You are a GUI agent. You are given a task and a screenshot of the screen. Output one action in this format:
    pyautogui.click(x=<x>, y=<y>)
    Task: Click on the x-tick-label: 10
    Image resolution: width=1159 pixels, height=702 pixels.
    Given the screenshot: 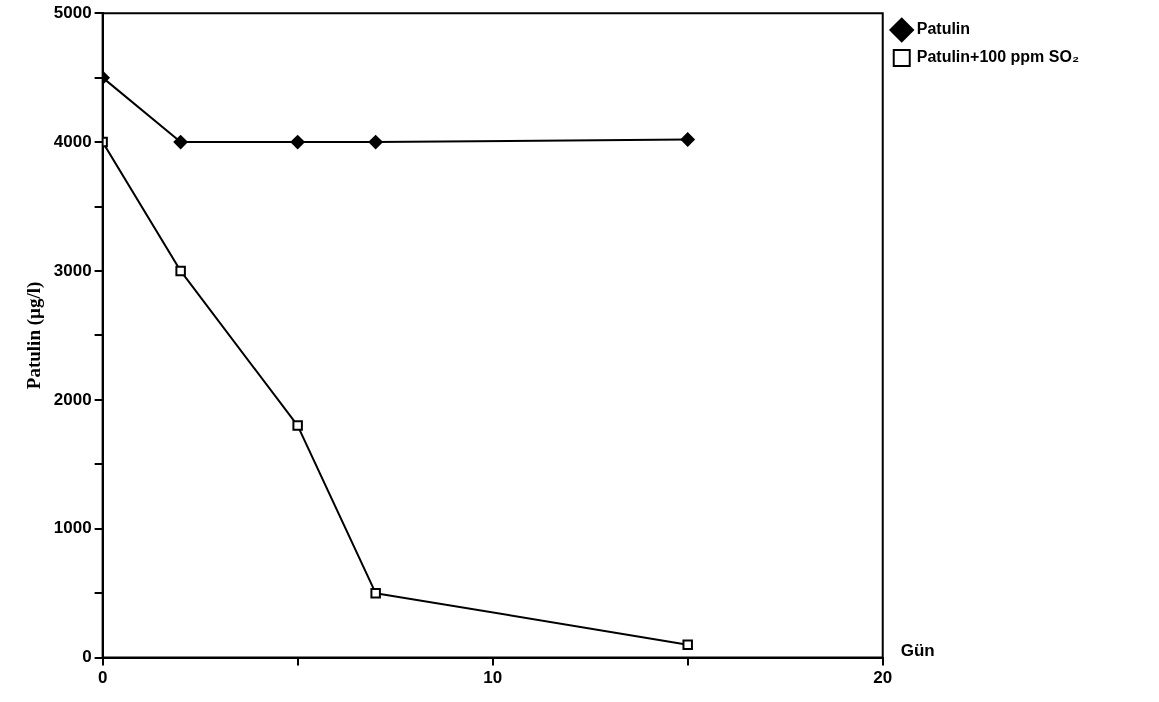 What is the action you would take?
    pyautogui.click(x=493, y=678)
    